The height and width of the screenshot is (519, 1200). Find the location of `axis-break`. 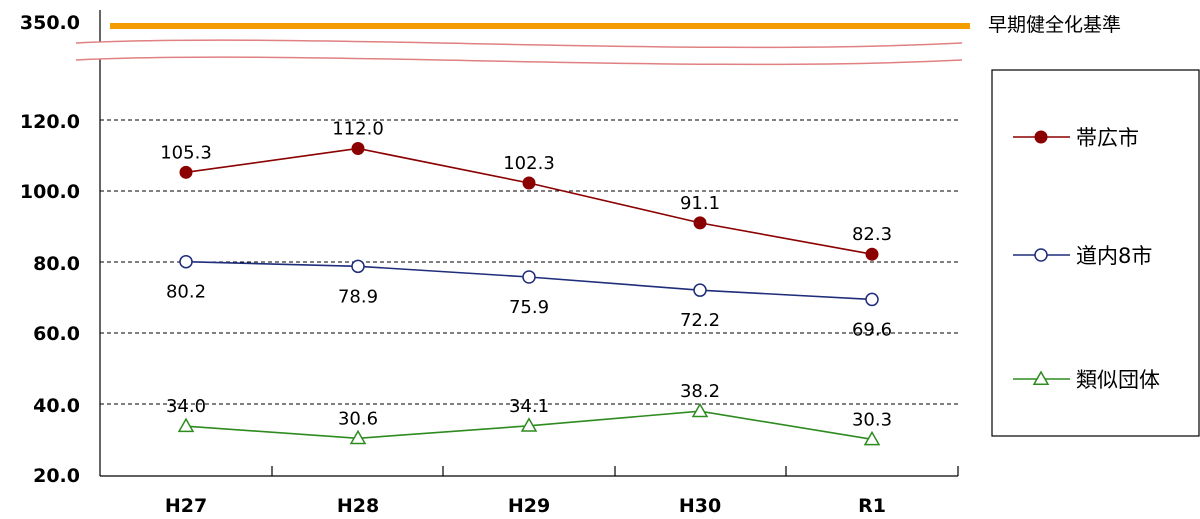

axis-break is located at coordinates (519, 52).